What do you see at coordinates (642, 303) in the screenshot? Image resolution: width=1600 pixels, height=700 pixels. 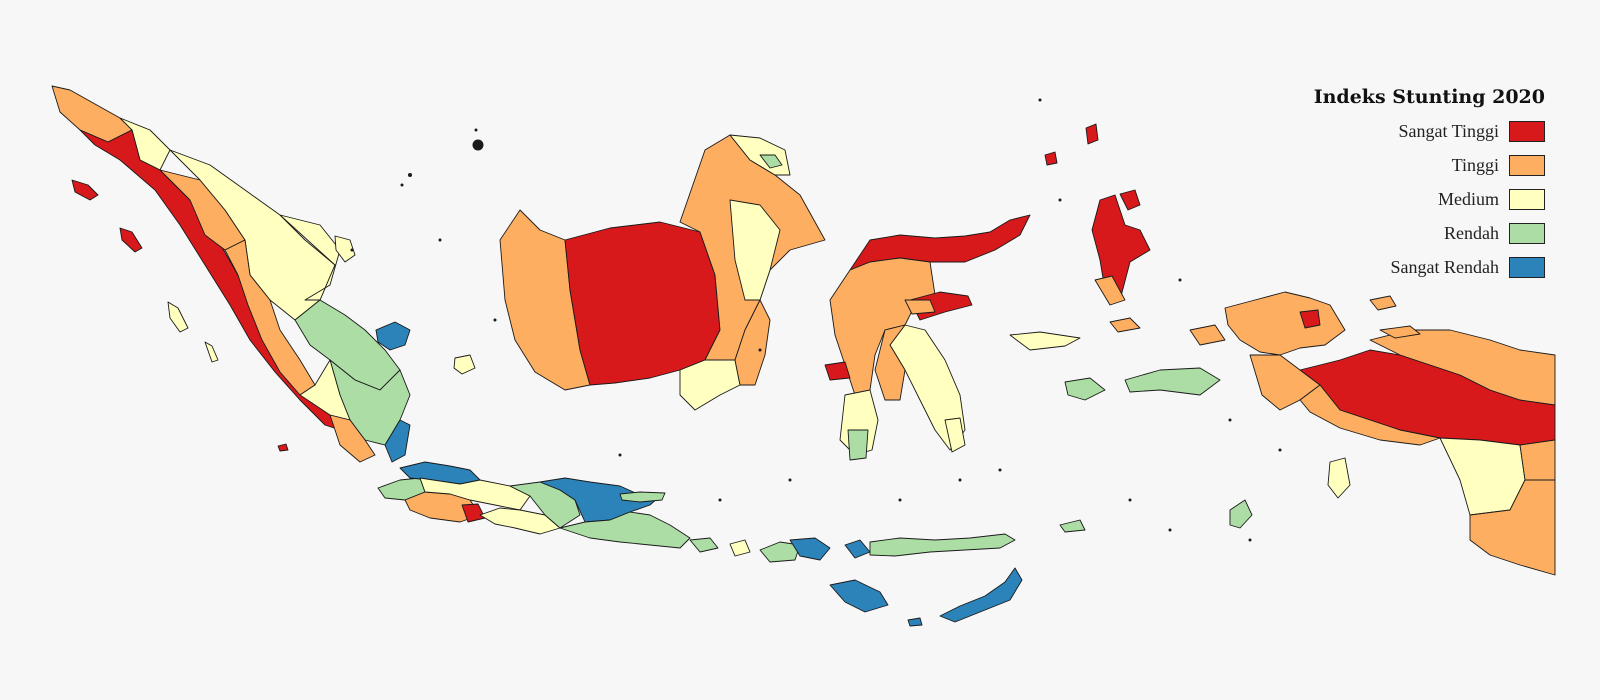 I see `kalimantan-central-red` at bounding box center [642, 303].